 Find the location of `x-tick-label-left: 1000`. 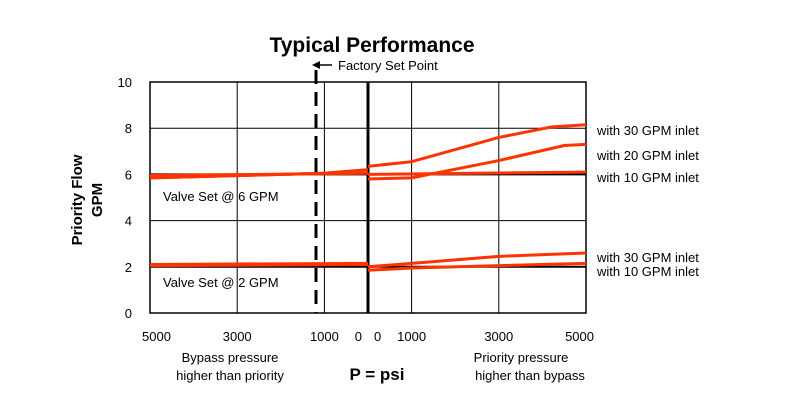

x-tick-label-left: 1000 is located at coordinates (324, 336).